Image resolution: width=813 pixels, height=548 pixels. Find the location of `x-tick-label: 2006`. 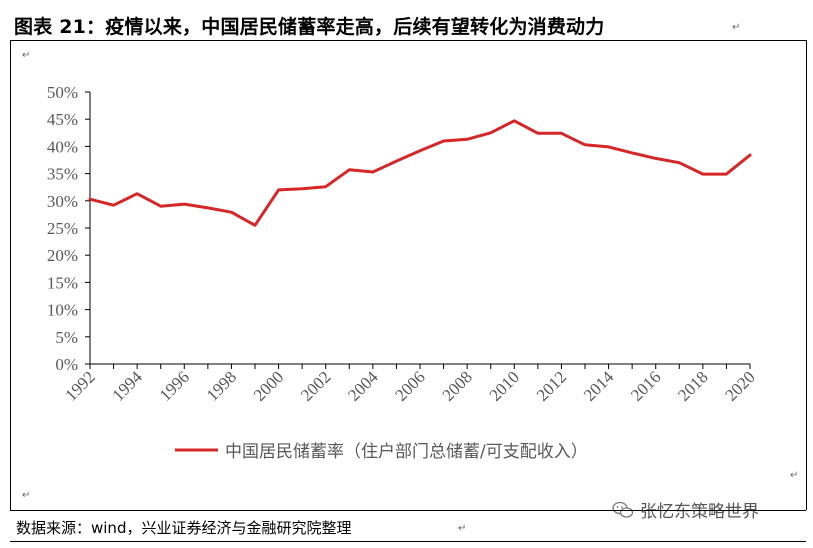

x-tick-label: 2006 is located at coordinates (409, 385).